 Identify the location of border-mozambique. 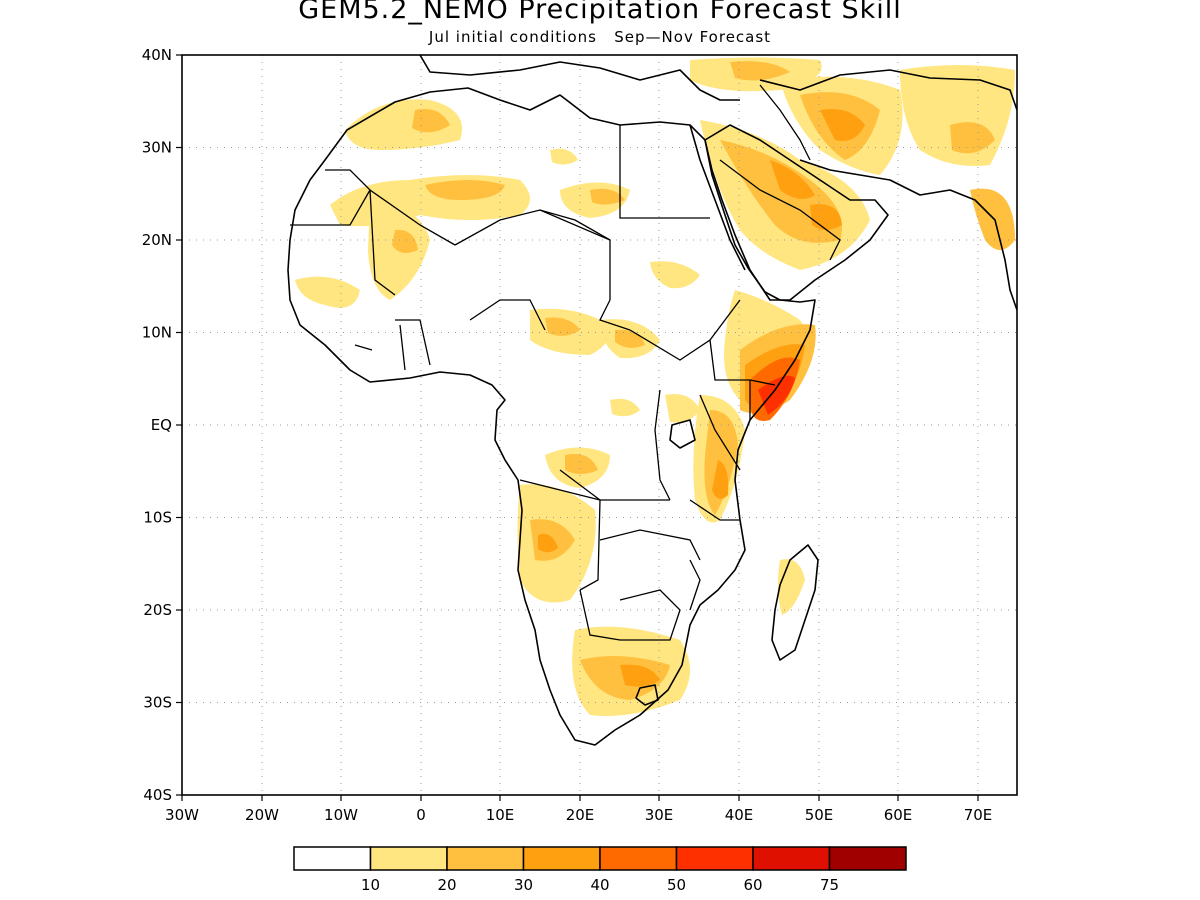
(695, 585).